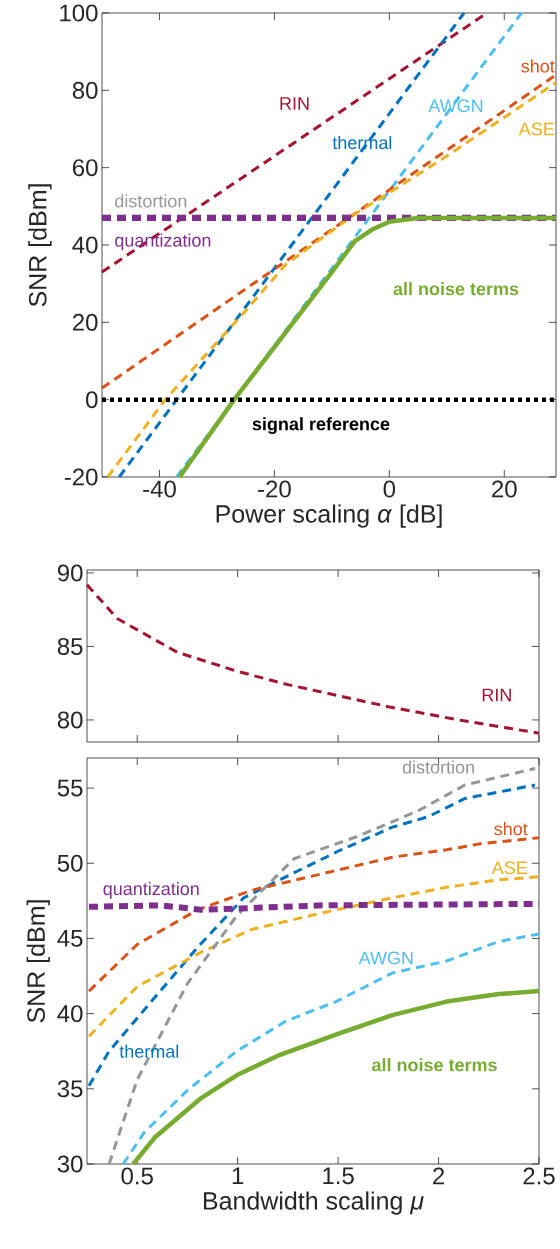 This screenshot has width=560, height=1249. Describe the element at coordinates (70, 863) in the screenshot. I see `y-tick-label: 50` at that location.